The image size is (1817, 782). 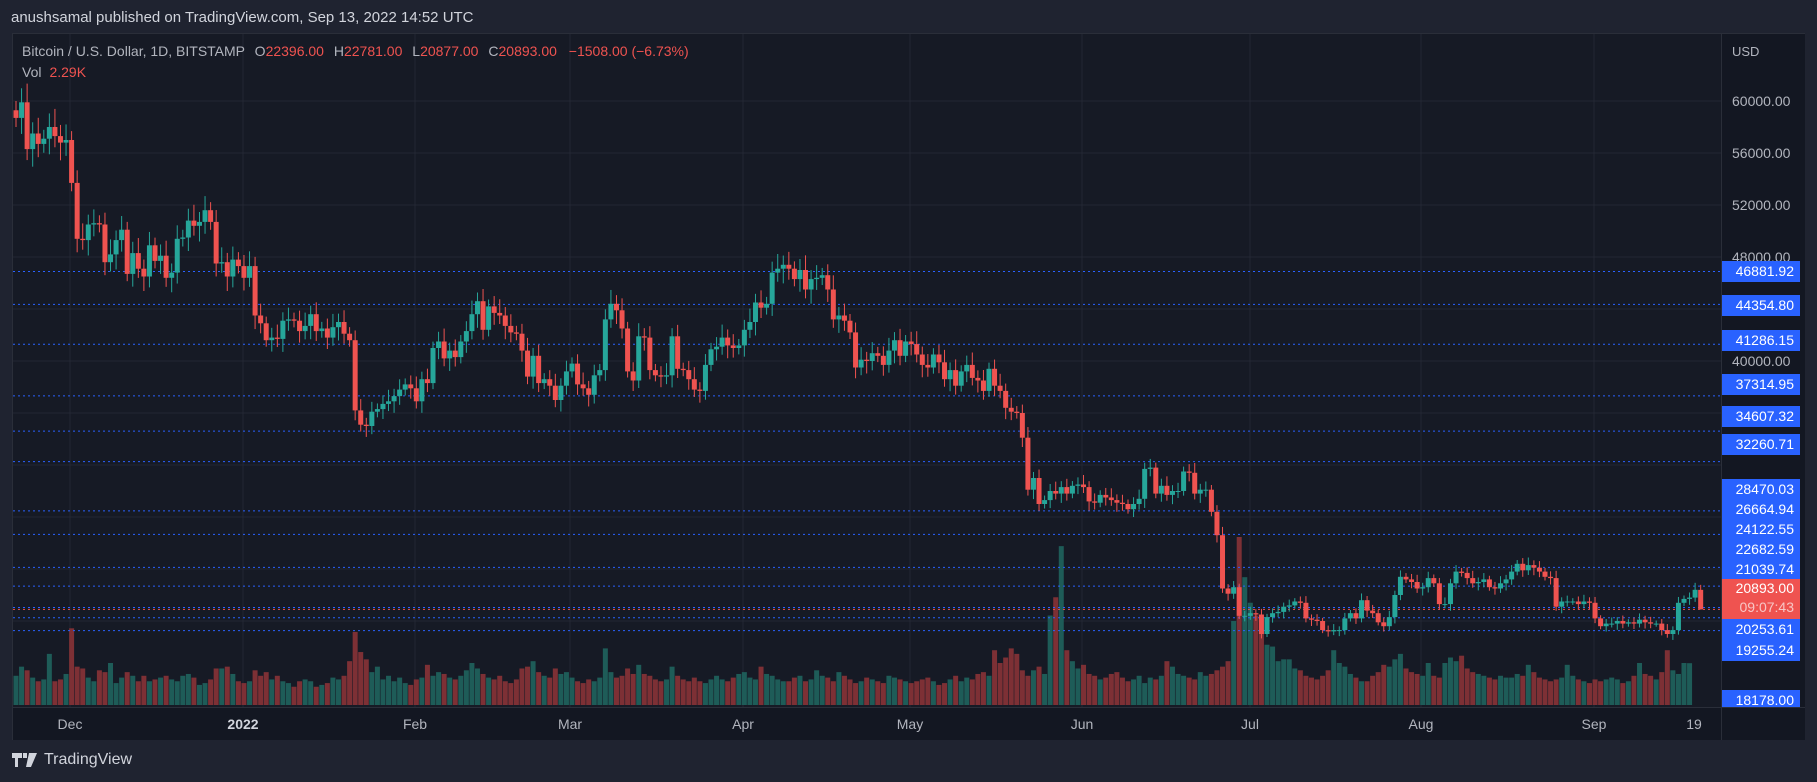 What do you see at coordinates (1746, 51) in the screenshot?
I see `currency-label: USD` at bounding box center [1746, 51].